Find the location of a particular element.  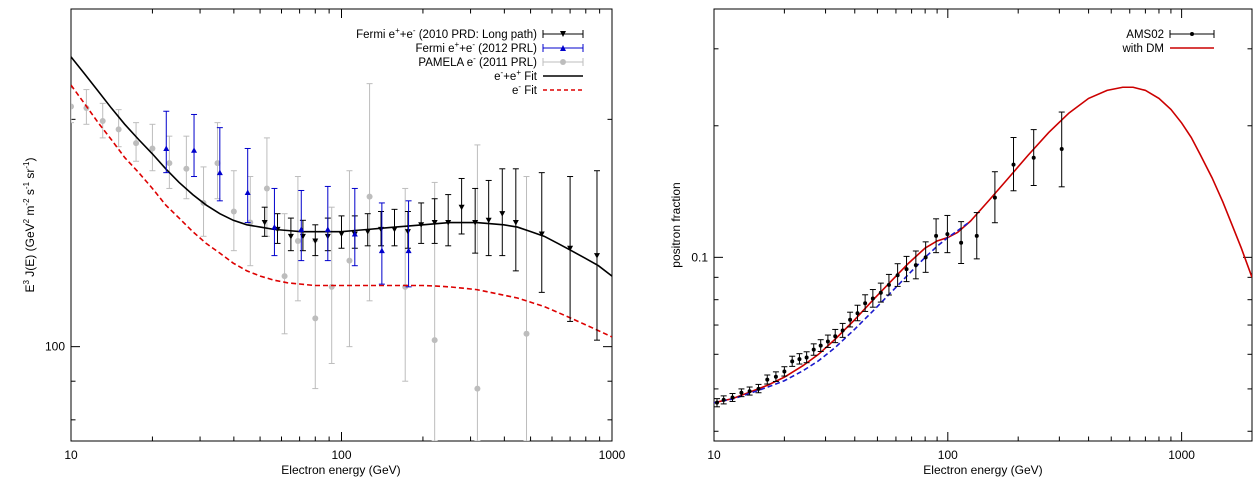

left-y-axis-label: E3 J(E) (GeV2 m-2 s-1 sr-1) is located at coordinates (29, 225).